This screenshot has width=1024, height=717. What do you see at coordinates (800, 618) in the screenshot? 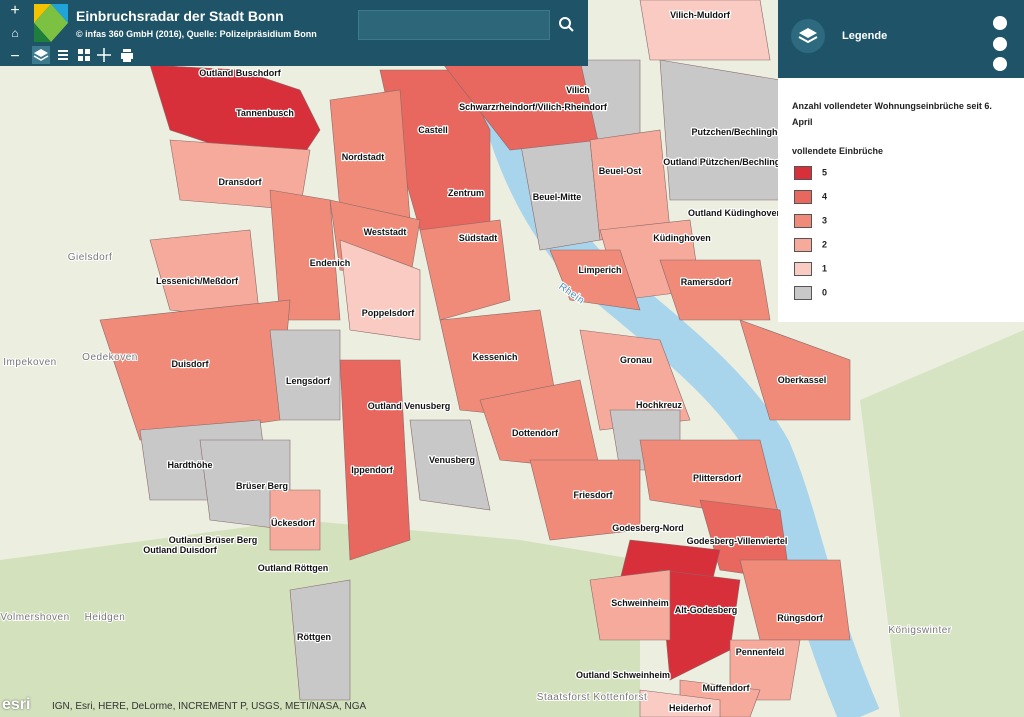
I see `district-label: Rüngsdorf` at bounding box center [800, 618].